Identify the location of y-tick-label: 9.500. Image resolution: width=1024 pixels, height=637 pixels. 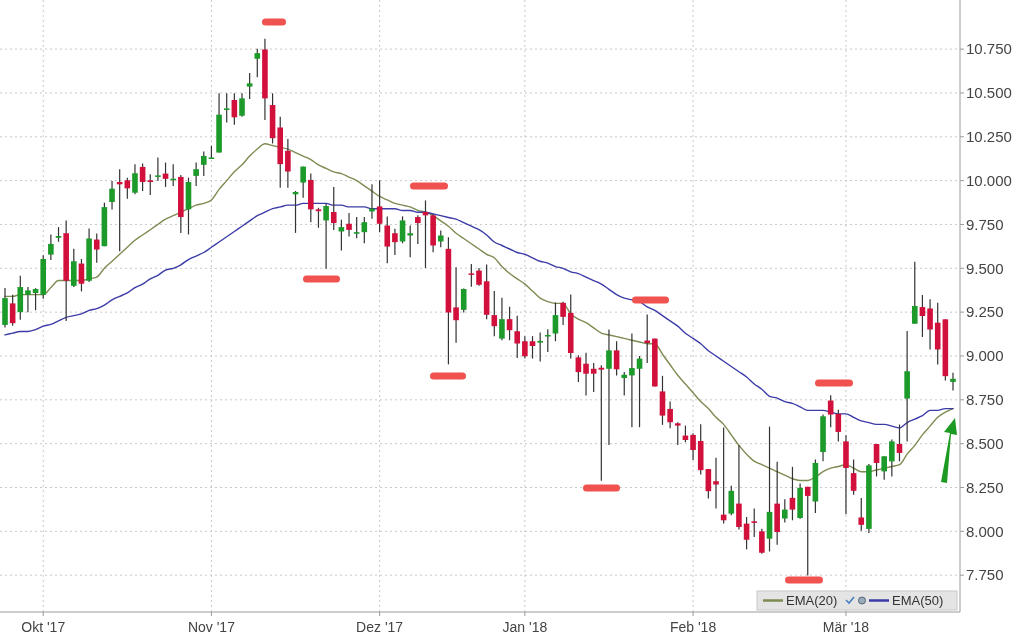
(985, 268).